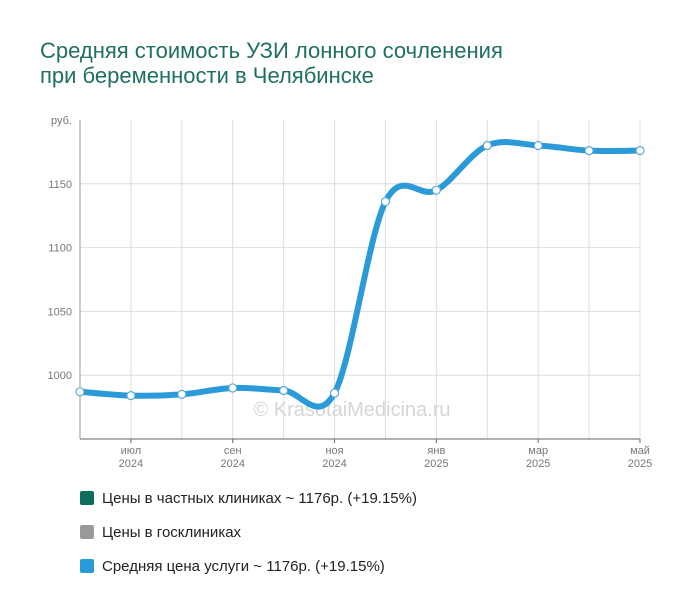 The image size is (700, 616). I want to click on x-tick-label-month: июл, so click(131, 451).